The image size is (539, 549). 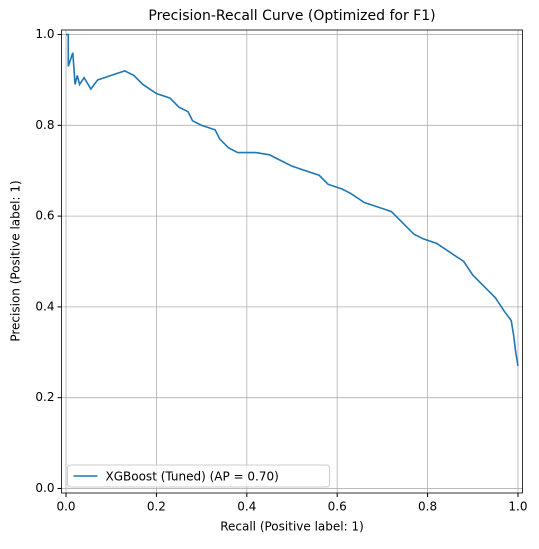 What do you see at coordinates (16, 260) in the screenshot?
I see `y-axis-label: Precision (Positive label: 1)` at bounding box center [16, 260].